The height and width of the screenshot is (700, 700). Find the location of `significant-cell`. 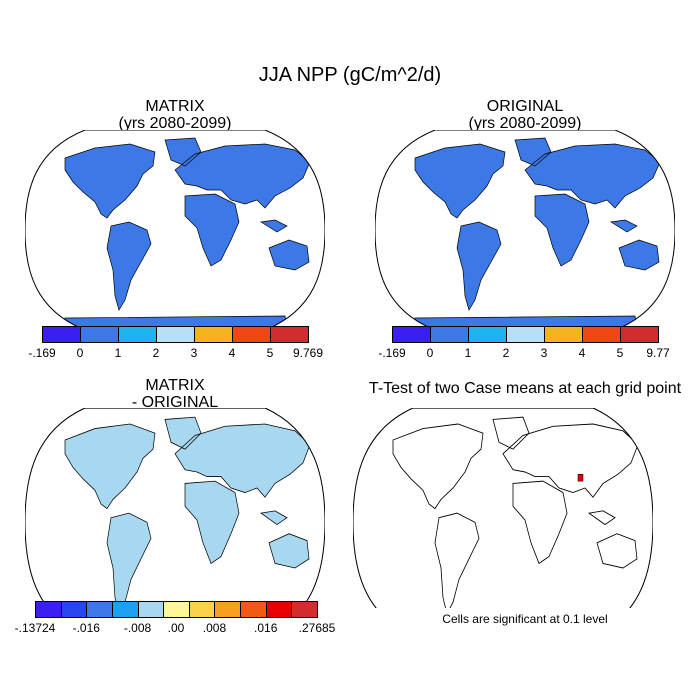

significant-cell is located at coordinates (580, 478).